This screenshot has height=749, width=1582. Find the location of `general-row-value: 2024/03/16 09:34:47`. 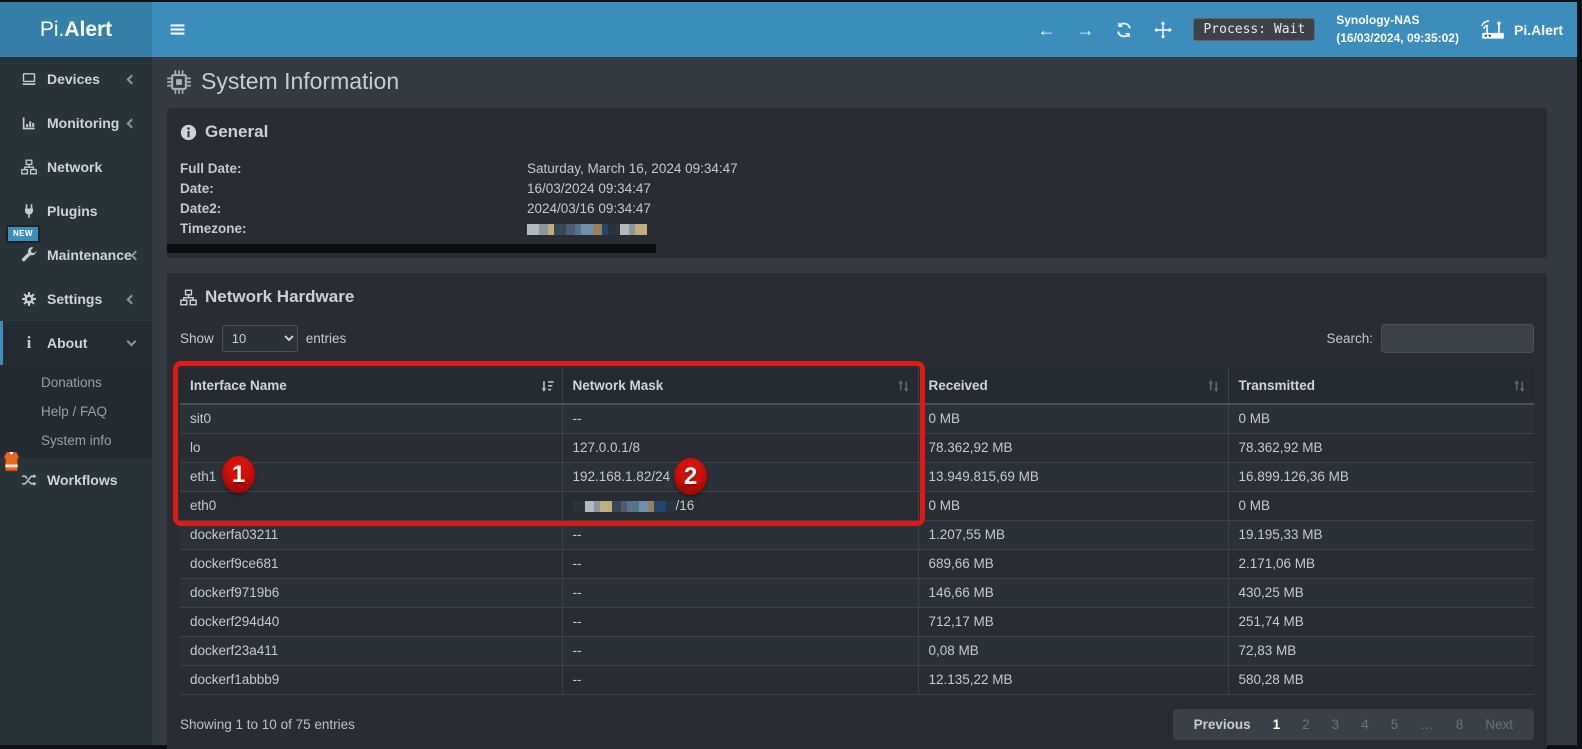

general-row-value: 2024/03/16 09:34:47 is located at coordinates (589, 208).